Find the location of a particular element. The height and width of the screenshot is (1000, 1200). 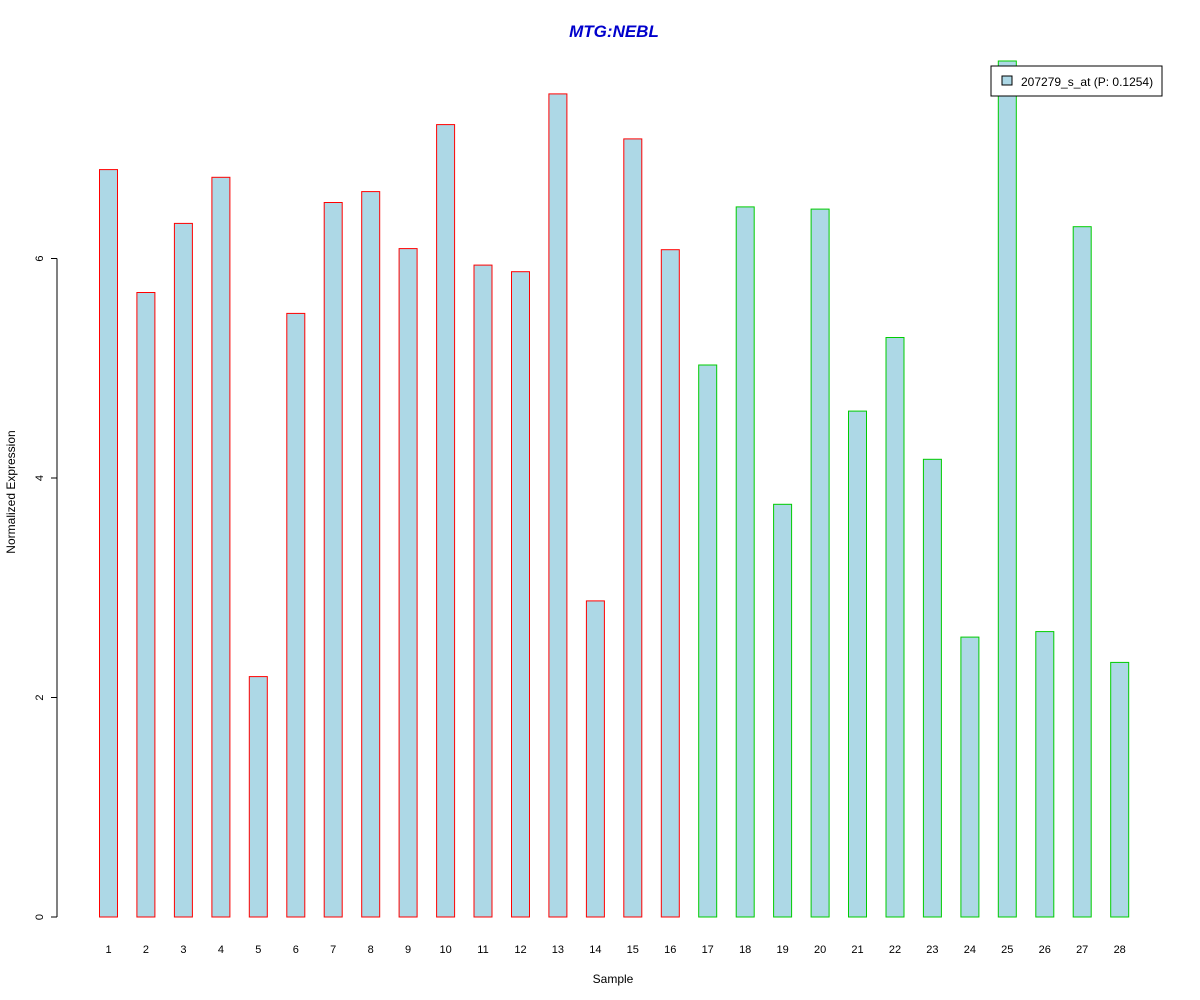

x-tick-label: 18 is located at coordinates (745, 950).